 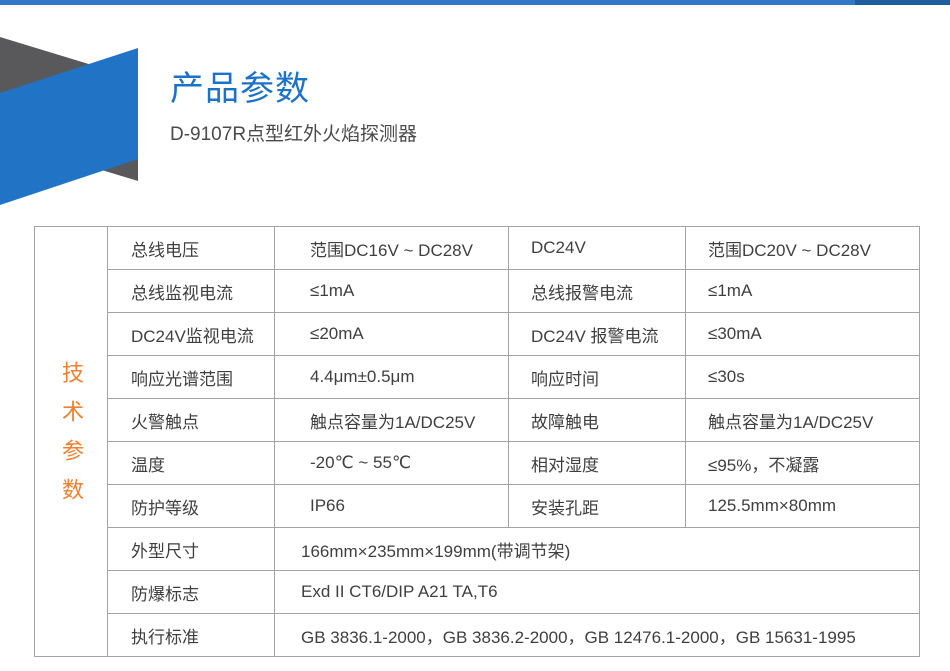 I want to click on param-value: ≤20mA, so click(x=391, y=334).